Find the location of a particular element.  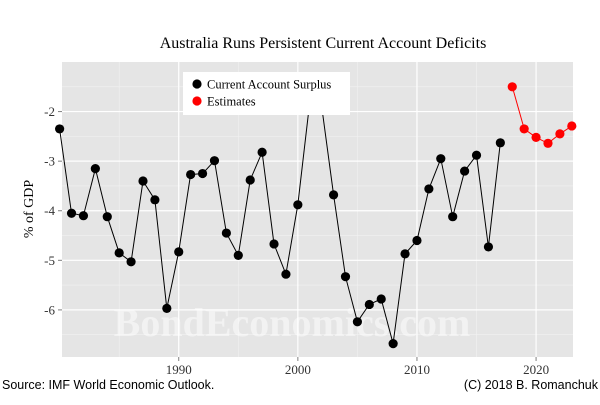

legend: Current Account Surplus Estimates is located at coordinates (266, 93).